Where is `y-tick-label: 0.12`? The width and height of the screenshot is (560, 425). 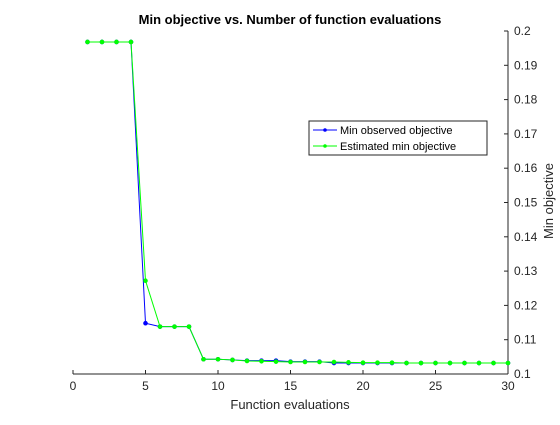 y-tick-label: 0.12 is located at coordinates (526, 305).